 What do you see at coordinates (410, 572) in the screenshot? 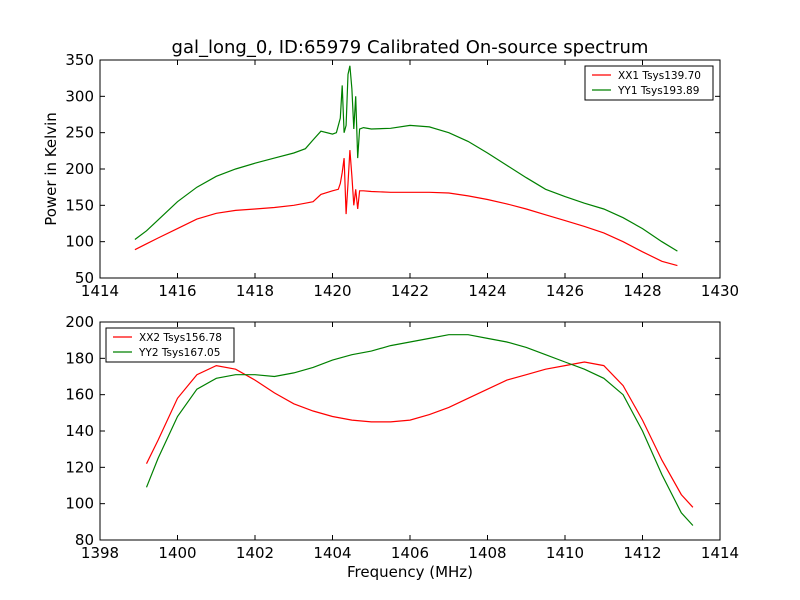
I see `x-axis-label: Frequency (MHz)` at bounding box center [410, 572].